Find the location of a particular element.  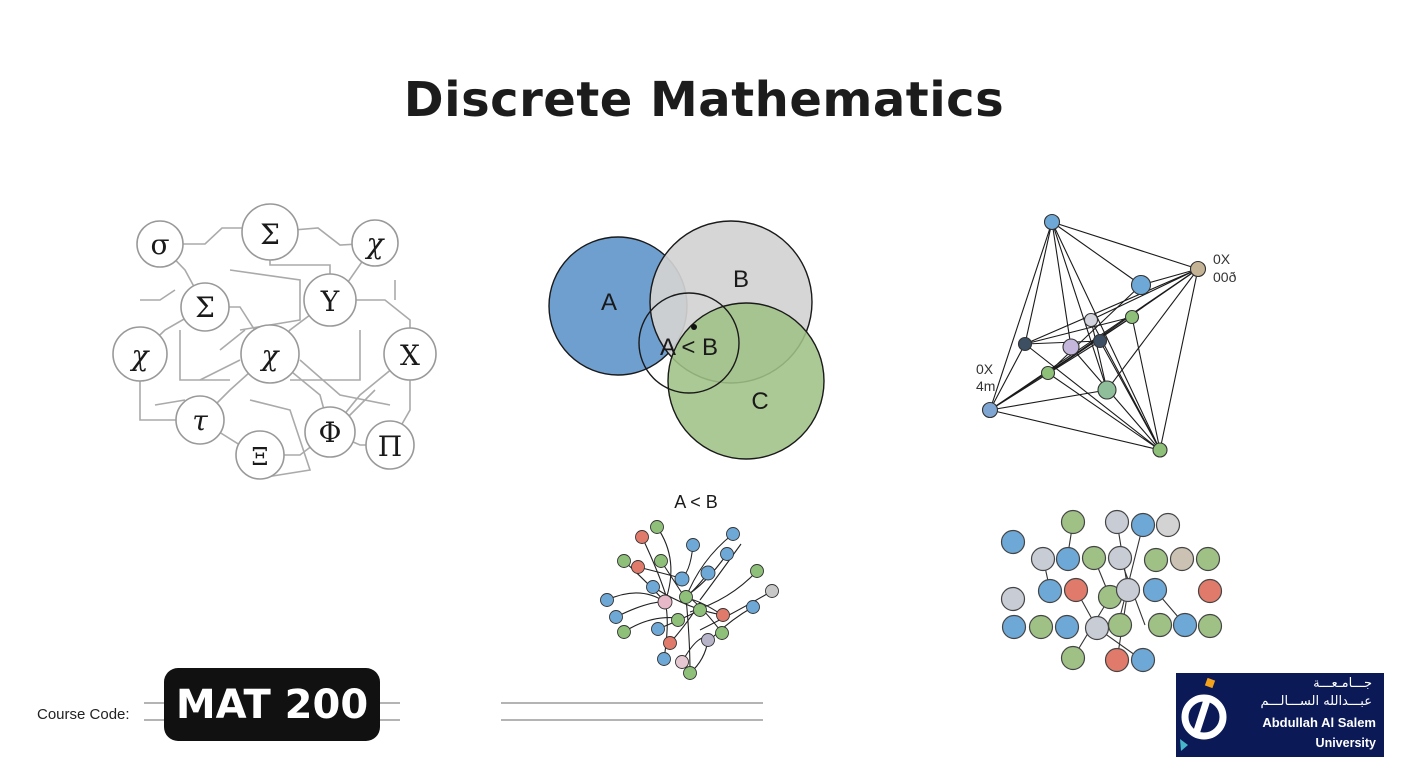

network-graph is located at coordinates (1094, 336).